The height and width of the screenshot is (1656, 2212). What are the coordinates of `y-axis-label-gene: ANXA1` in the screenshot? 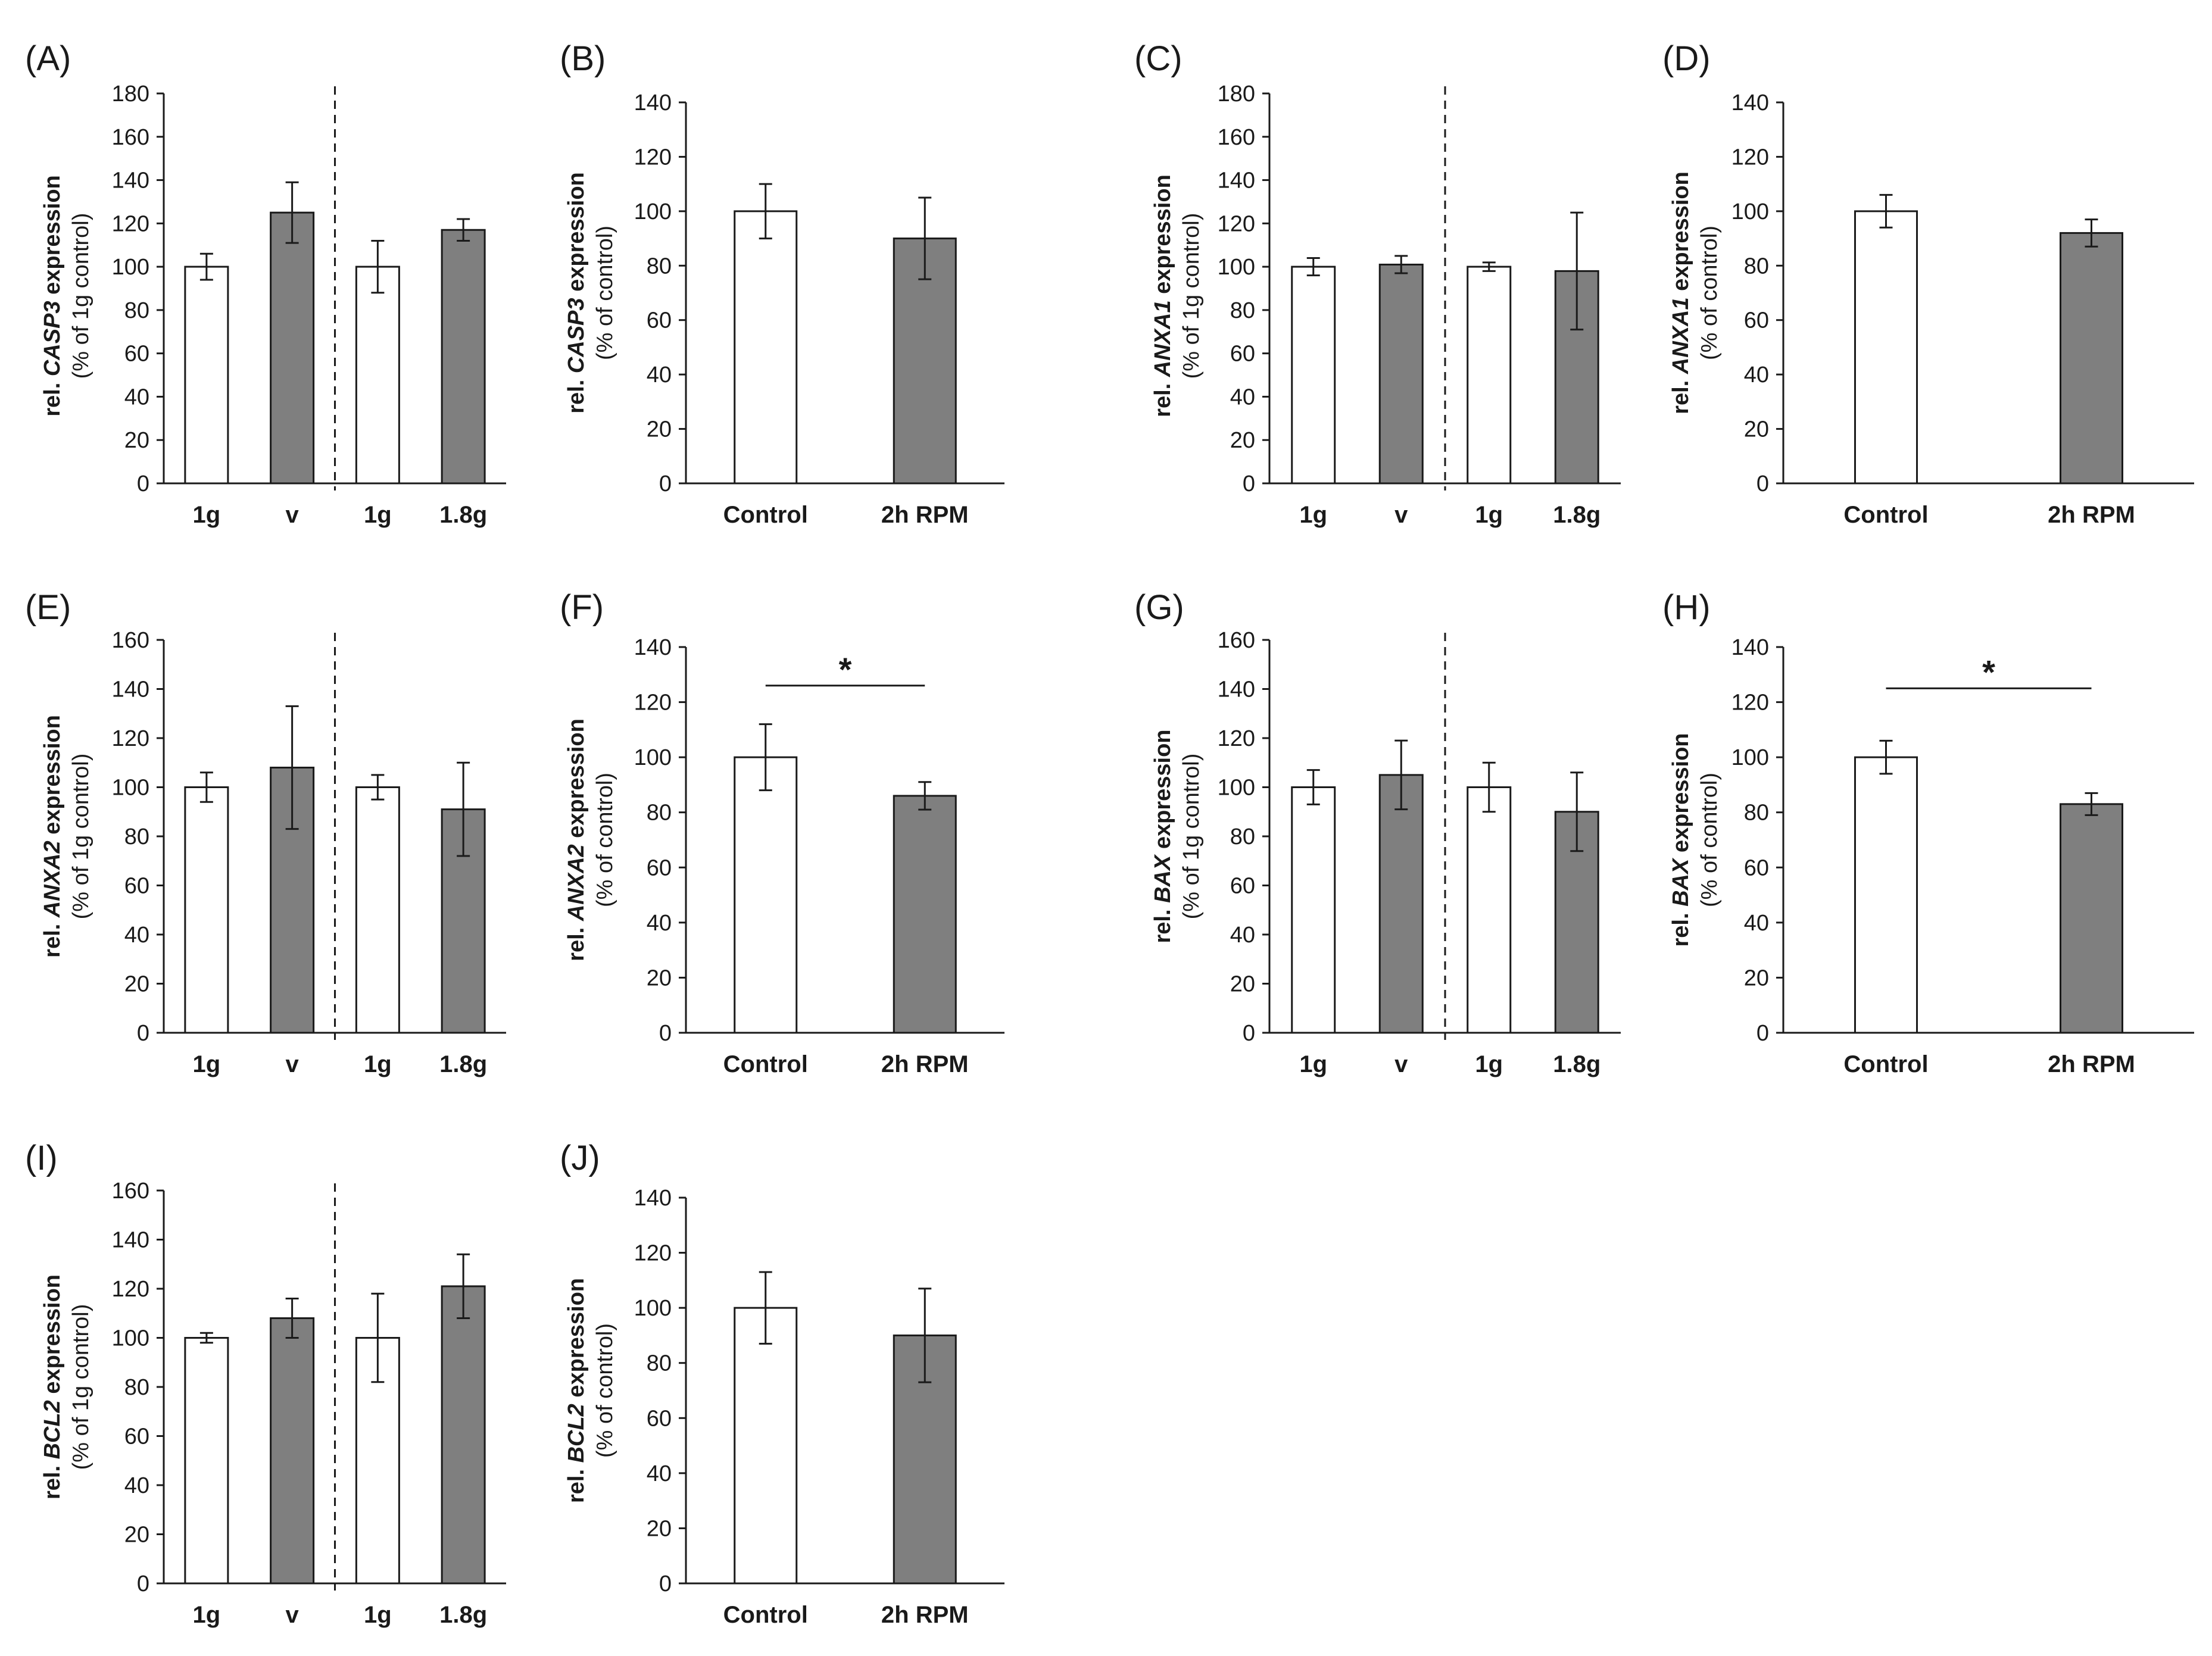 It's located at (1680, 335).